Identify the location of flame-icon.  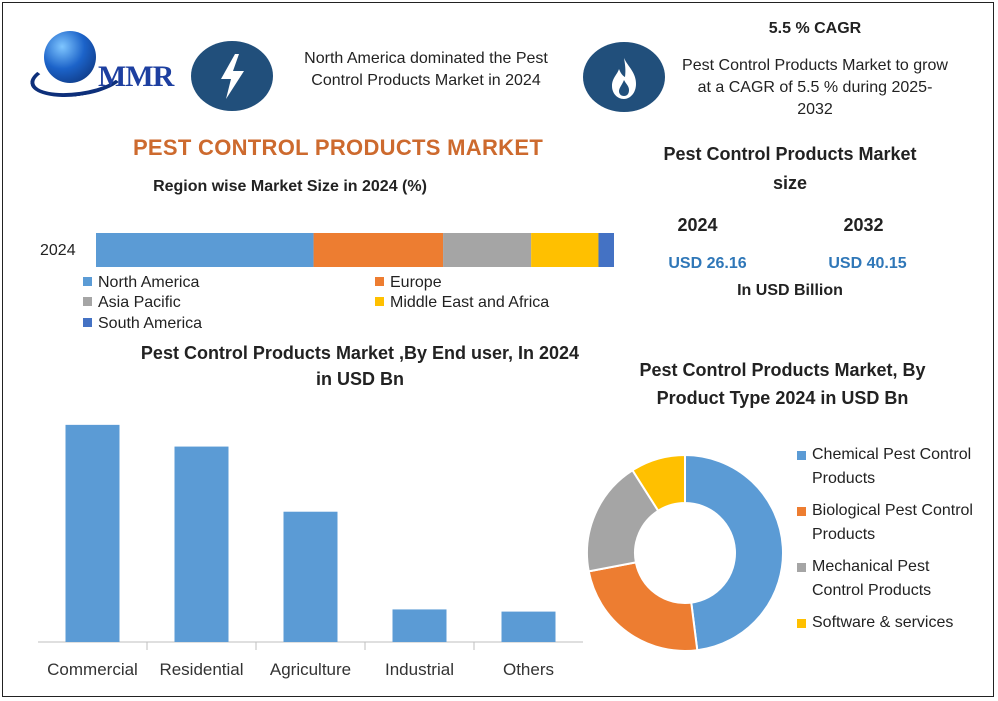
(624, 77).